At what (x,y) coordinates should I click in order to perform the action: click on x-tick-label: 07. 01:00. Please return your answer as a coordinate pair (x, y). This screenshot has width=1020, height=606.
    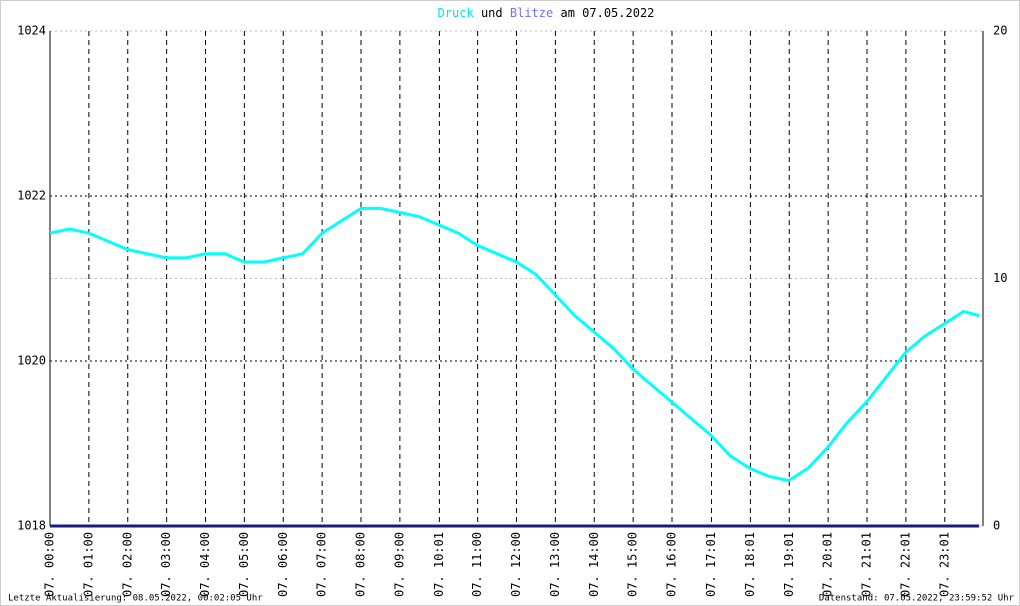
    Looking at the image, I should click on (88, 564).